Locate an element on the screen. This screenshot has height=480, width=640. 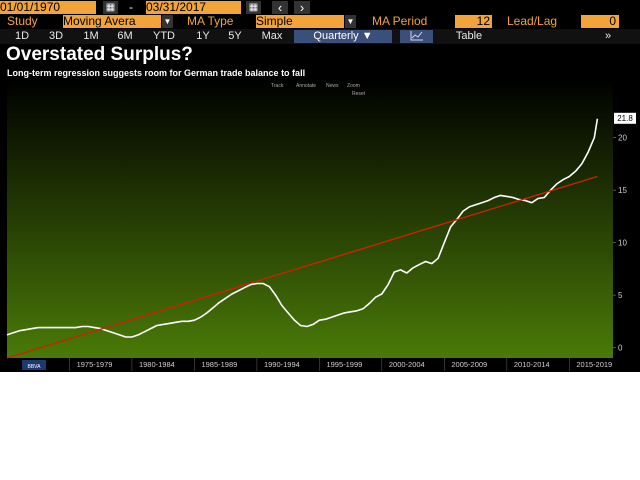
source-badge: BBVA is located at coordinates (35, 367).